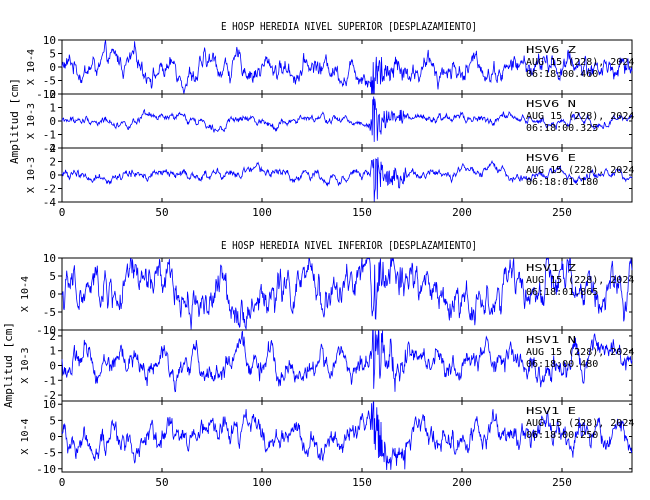 The image size is (650, 500). I want to click on y-tick-label: 4, so click(52, 148).